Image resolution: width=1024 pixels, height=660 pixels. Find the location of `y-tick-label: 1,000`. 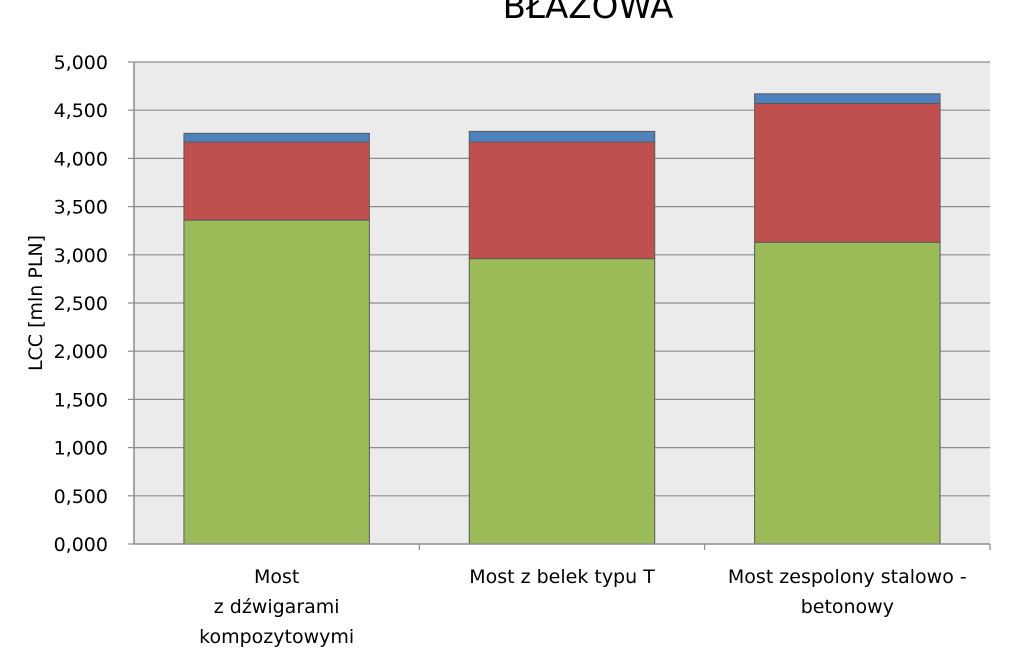

y-tick-label: 1,000 is located at coordinates (81, 449).